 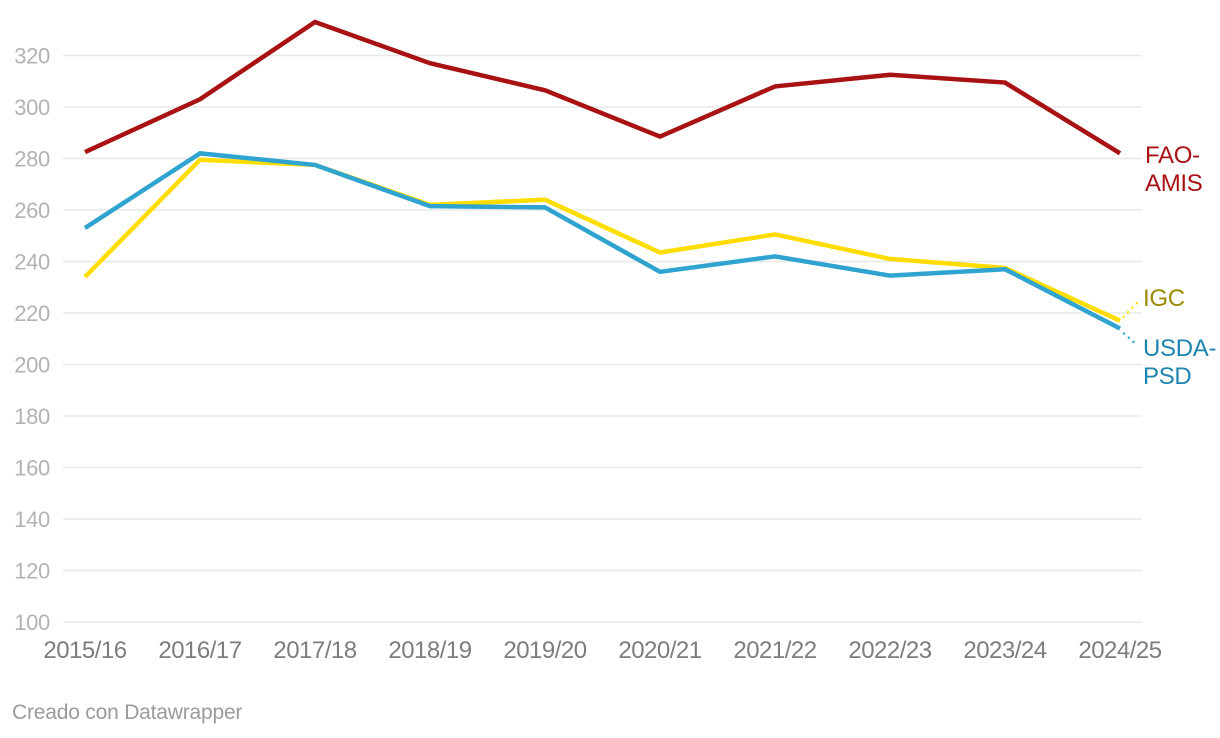 What do you see at coordinates (1004, 650) in the screenshot?
I see `x-tick-label: 2023/24` at bounding box center [1004, 650].